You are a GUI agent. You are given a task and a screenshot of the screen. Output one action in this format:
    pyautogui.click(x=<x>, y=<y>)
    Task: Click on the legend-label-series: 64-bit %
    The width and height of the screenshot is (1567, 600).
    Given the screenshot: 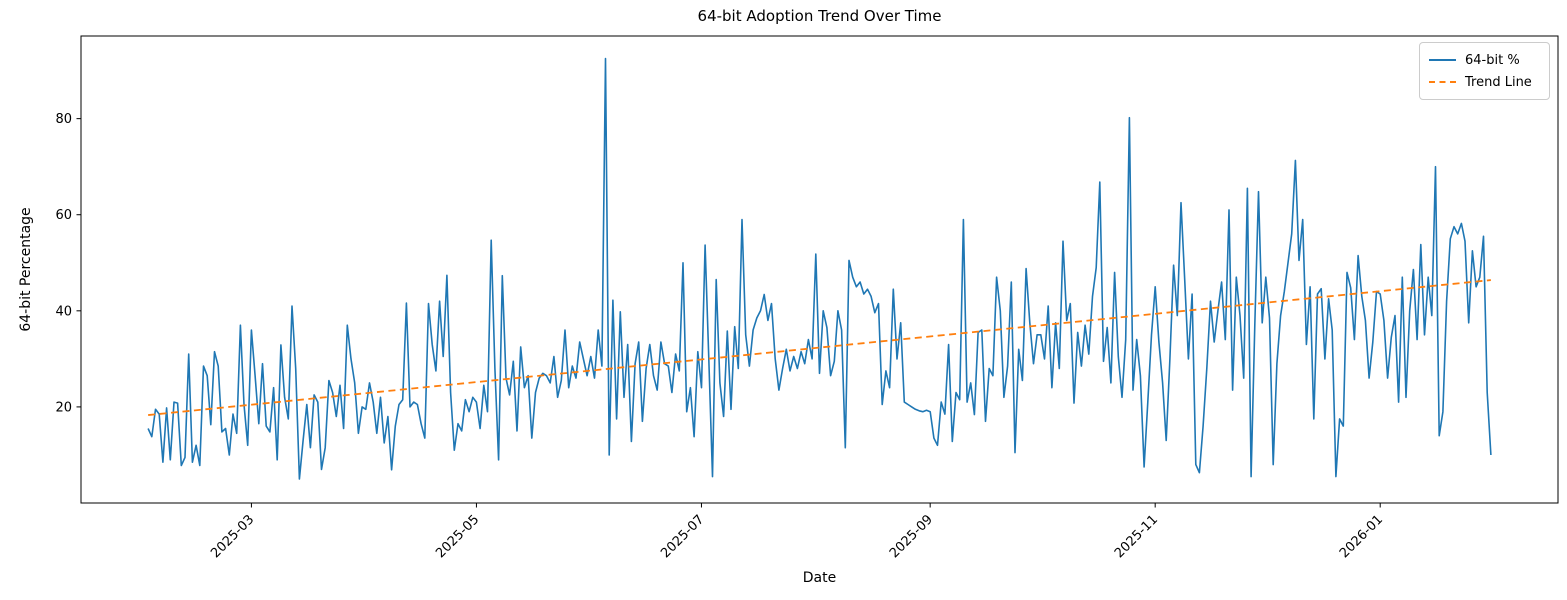 What is the action you would take?
    pyautogui.click(x=1492, y=60)
    